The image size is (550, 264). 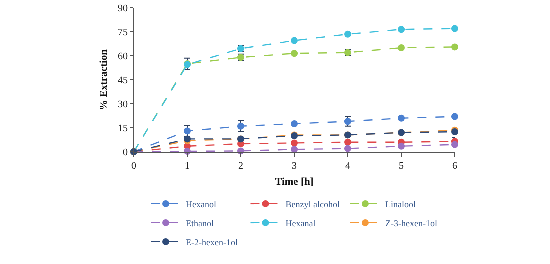 I want to click on x-tick-label: 1, so click(x=187, y=166).